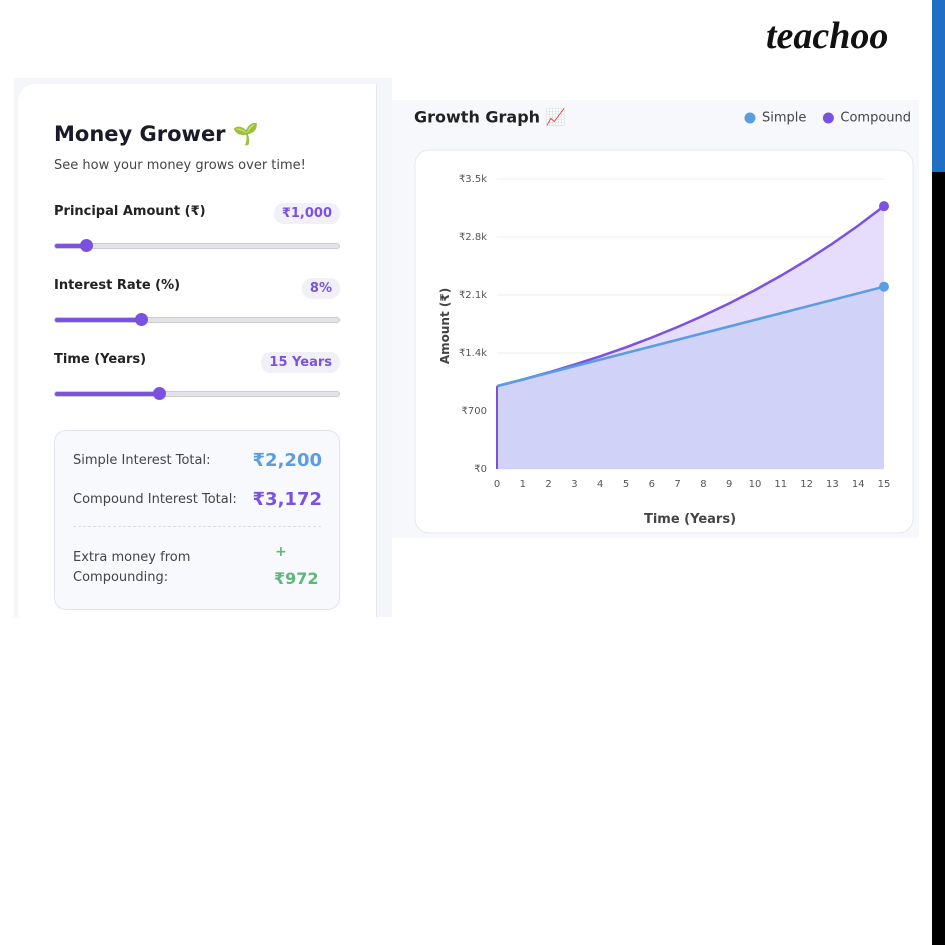 This screenshot has width=945, height=945. Describe the element at coordinates (523, 484) in the screenshot. I see `x-tick-label: 1` at that location.